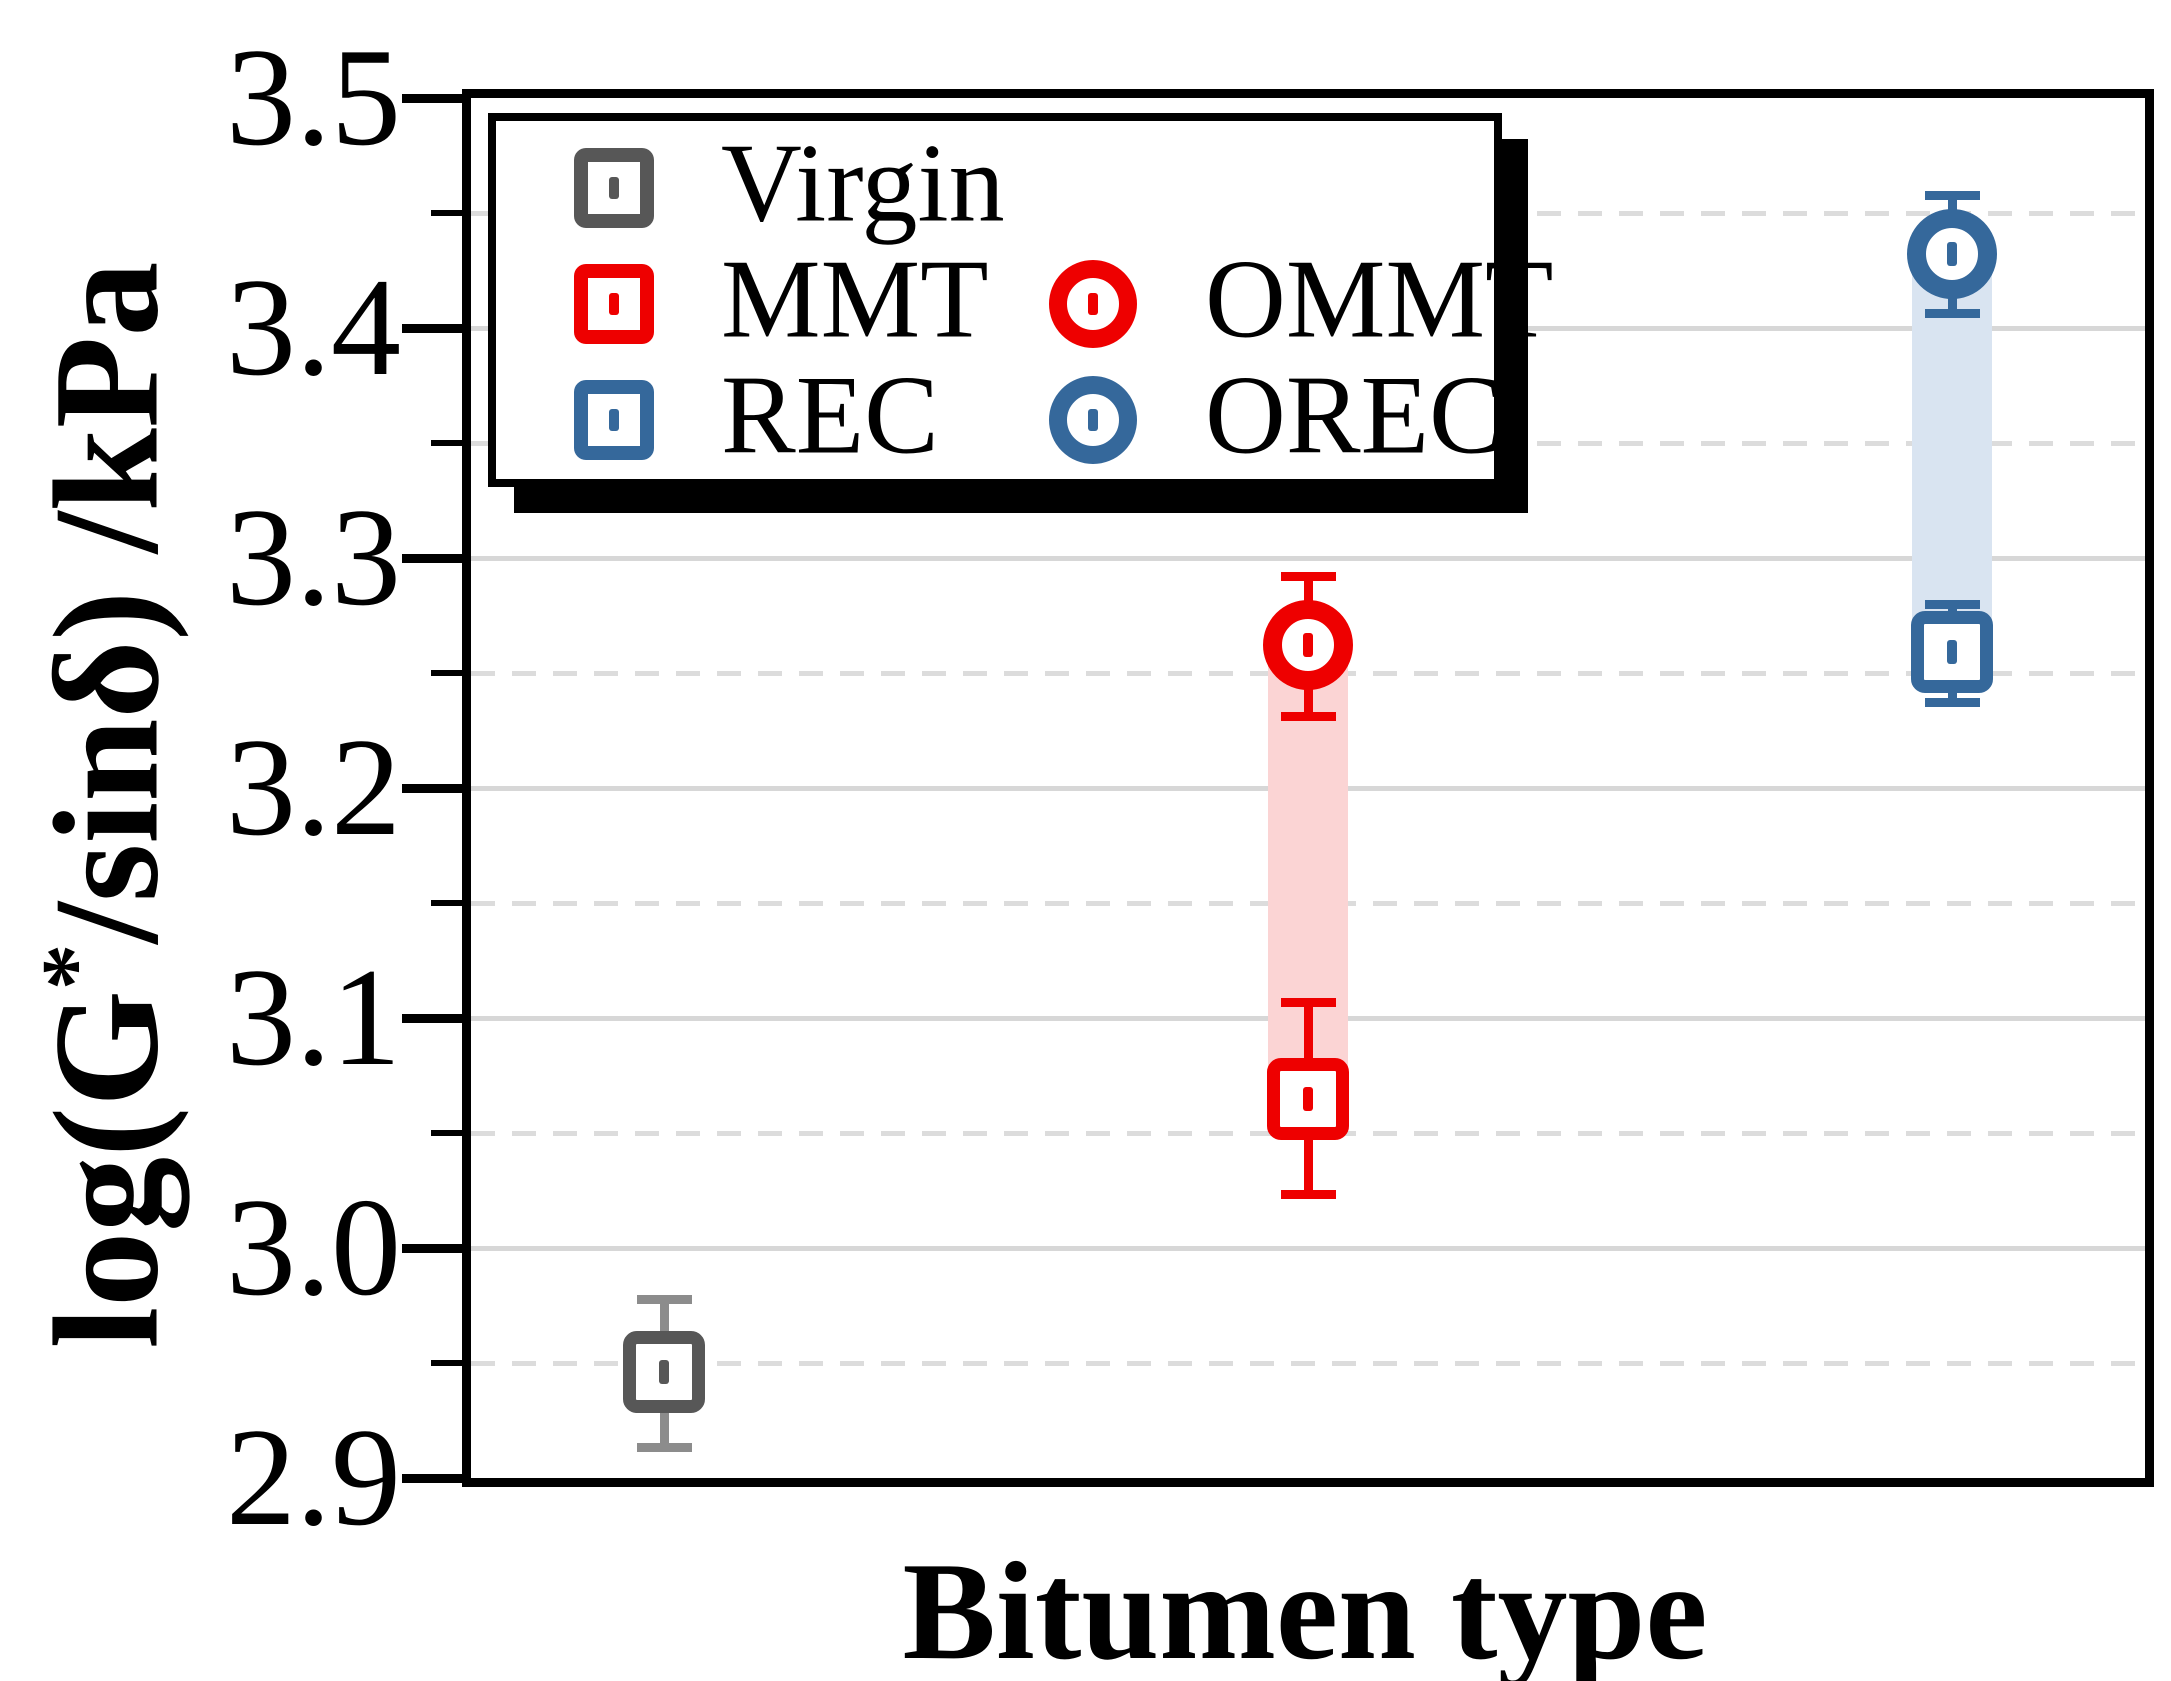 The width and height of the screenshot is (2171, 1681). I want to click on gridline-minor, so click(1308, 1363).